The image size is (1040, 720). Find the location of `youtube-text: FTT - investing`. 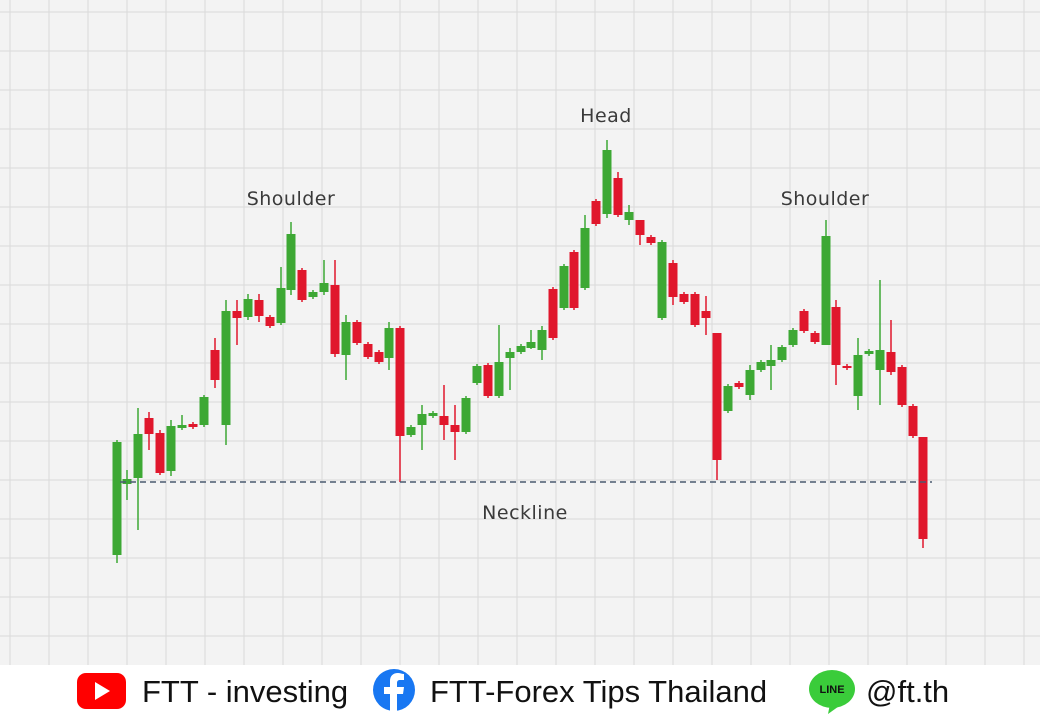

youtube-text: FTT - investing is located at coordinates (245, 691).